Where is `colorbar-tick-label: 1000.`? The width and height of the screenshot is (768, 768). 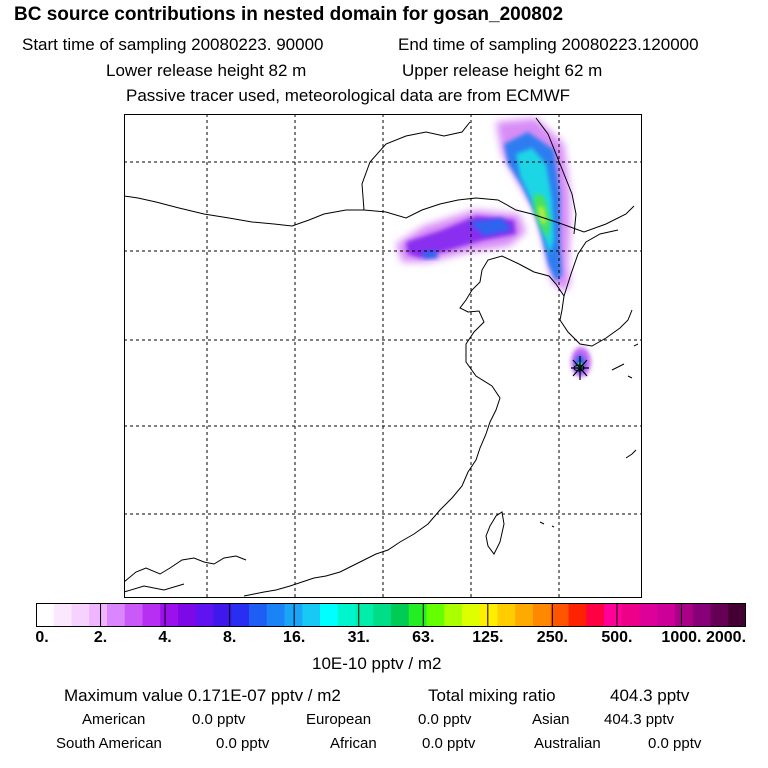
colorbar-tick-label: 1000. is located at coordinates (681, 637).